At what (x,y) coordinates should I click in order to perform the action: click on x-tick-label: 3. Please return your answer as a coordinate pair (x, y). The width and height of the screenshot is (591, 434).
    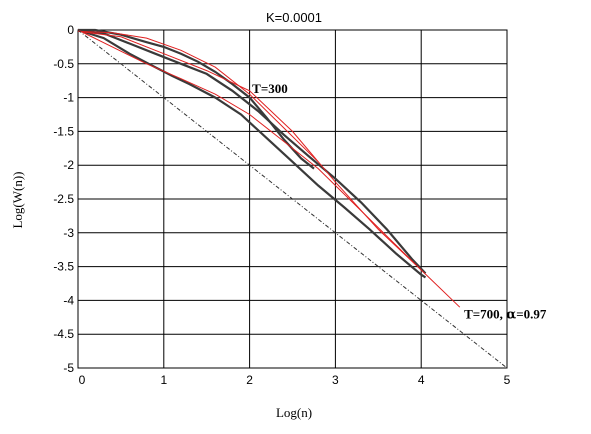
    Looking at the image, I should click on (335, 380).